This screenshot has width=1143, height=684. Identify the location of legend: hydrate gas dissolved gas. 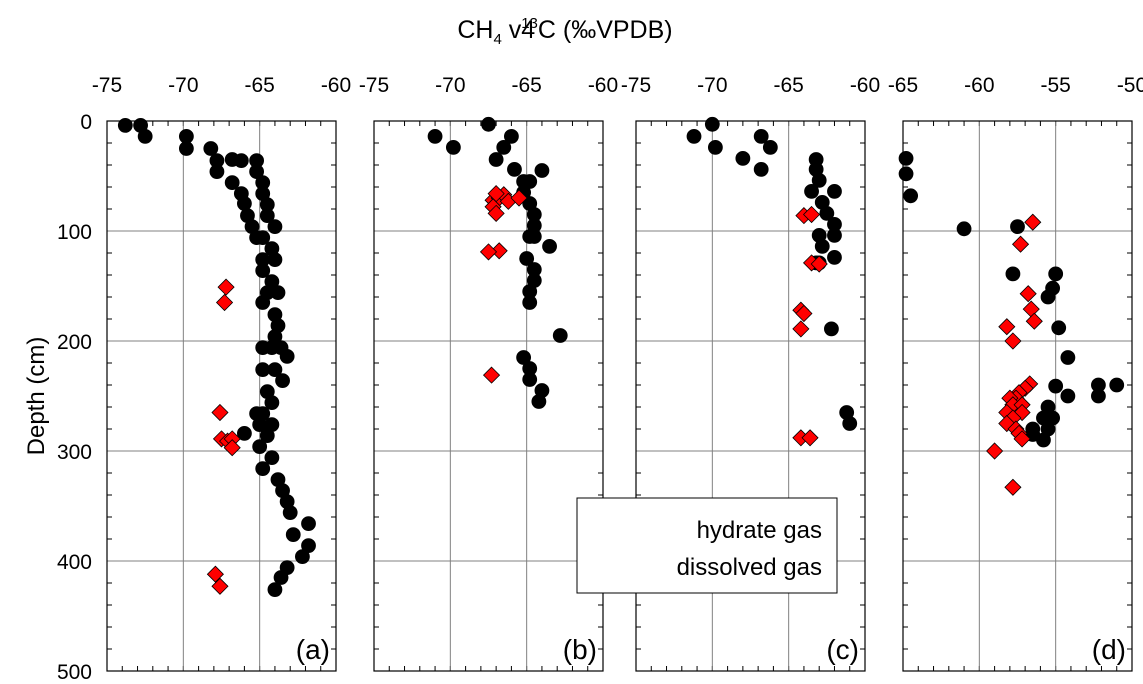
(707, 545).